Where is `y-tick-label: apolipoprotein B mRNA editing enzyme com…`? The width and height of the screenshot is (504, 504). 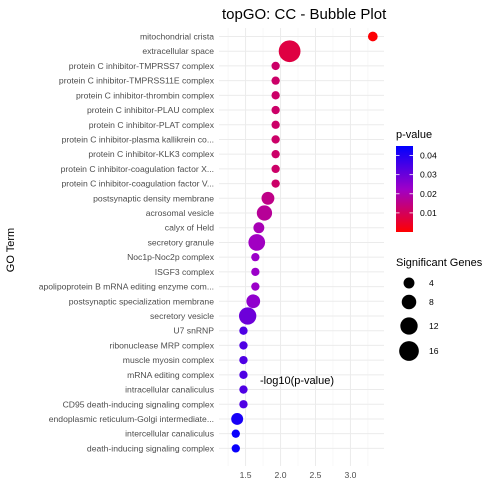
y-tick-label: apolipoprotein B mRNA editing enzyme com… is located at coordinates (126, 287).